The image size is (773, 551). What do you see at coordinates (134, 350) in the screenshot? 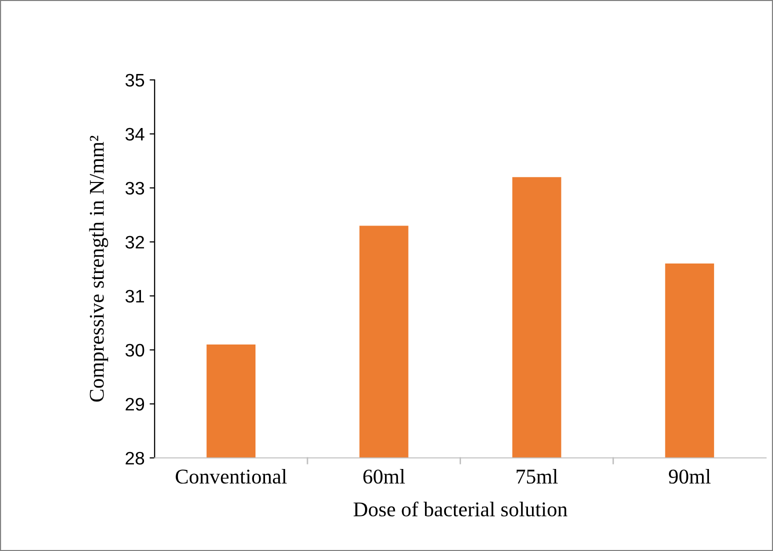
I see `y-tick-label: 30` at bounding box center [134, 350].